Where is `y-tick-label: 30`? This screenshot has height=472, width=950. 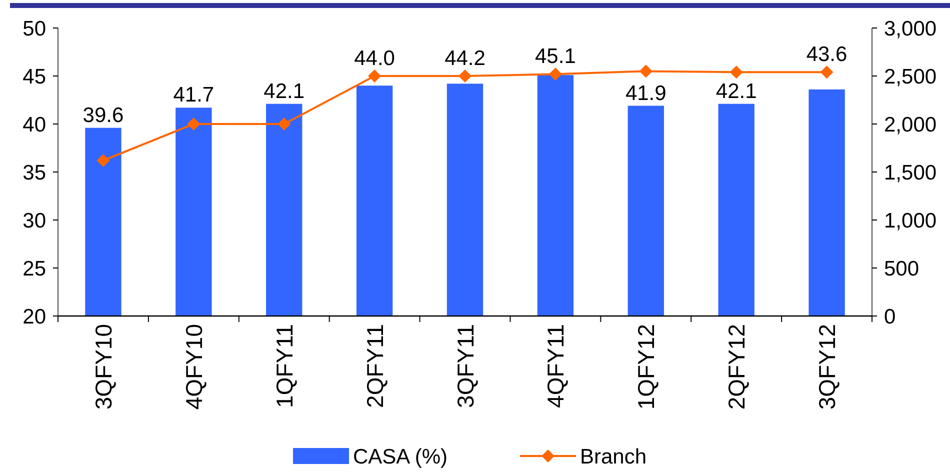 y-tick-label: 30 is located at coordinates (34, 221).